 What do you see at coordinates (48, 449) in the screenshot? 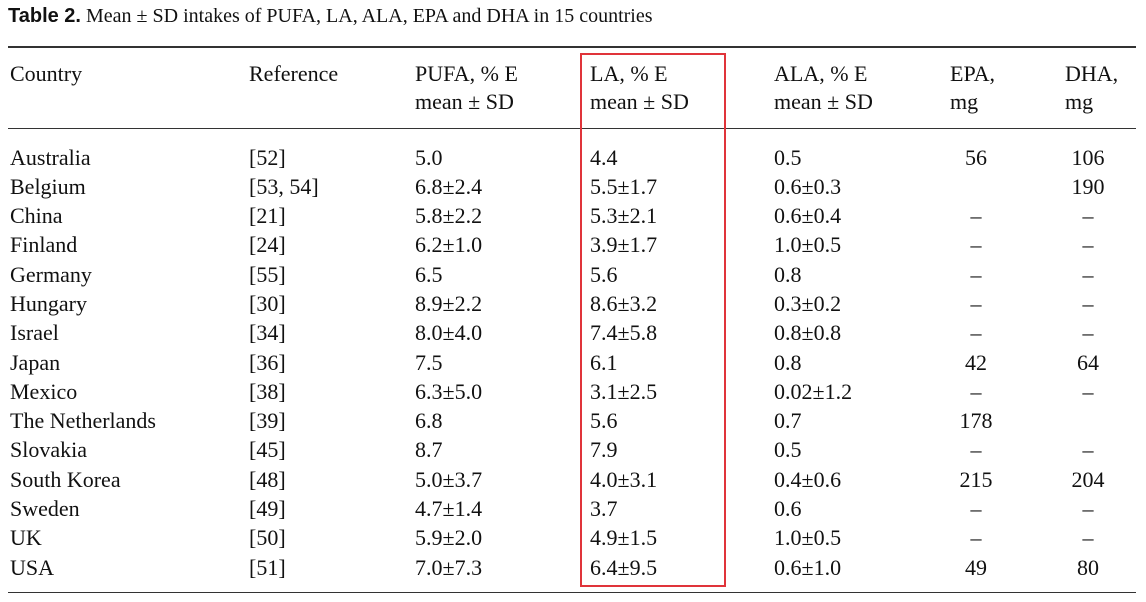
I see `cell-country: Slovakia` at bounding box center [48, 449].